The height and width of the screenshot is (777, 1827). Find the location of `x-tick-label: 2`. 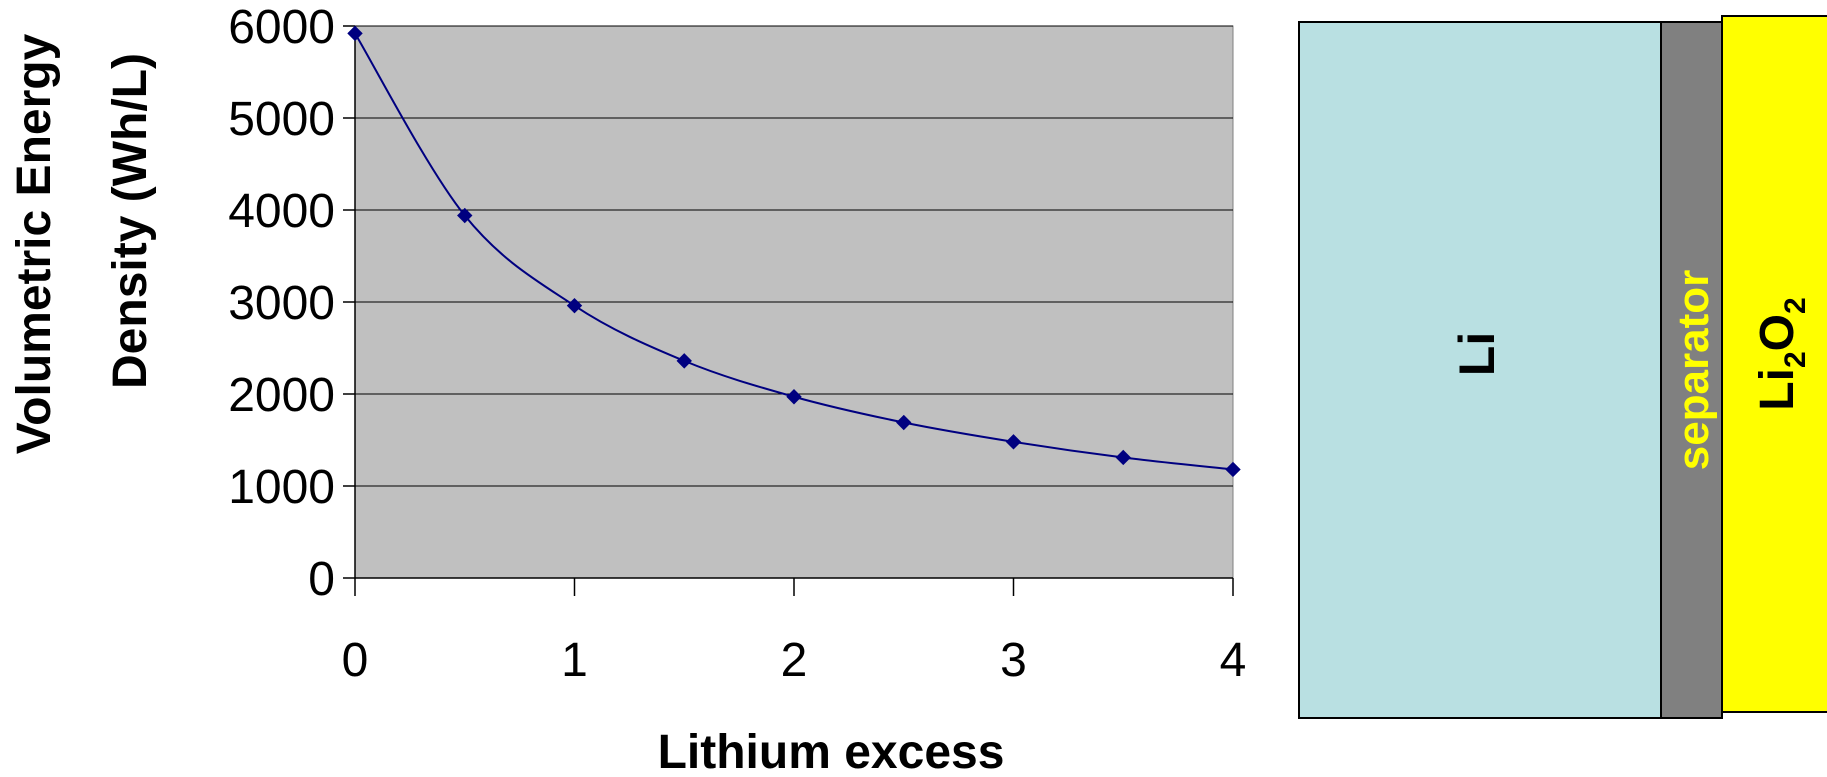

x-tick-label: 2 is located at coordinates (794, 660).